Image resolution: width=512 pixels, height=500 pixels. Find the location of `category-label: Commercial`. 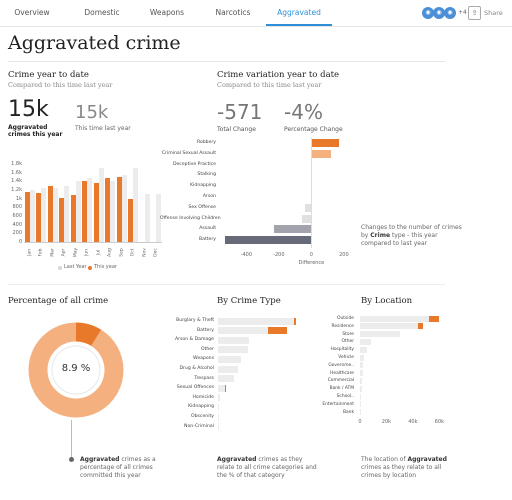

category-label: Commercial is located at coordinates (340, 381).